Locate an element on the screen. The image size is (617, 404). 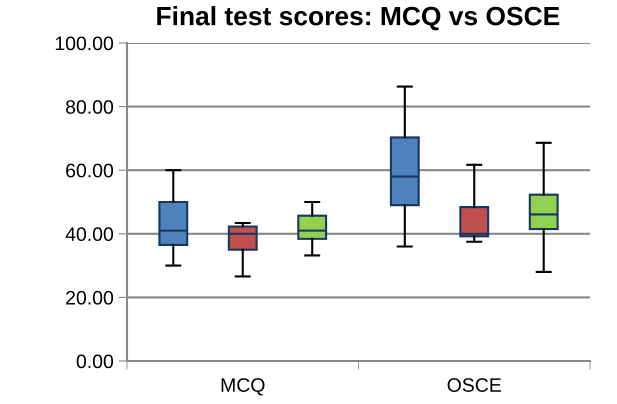
y-tick-label: 60.00 is located at coordinates (90, 171).